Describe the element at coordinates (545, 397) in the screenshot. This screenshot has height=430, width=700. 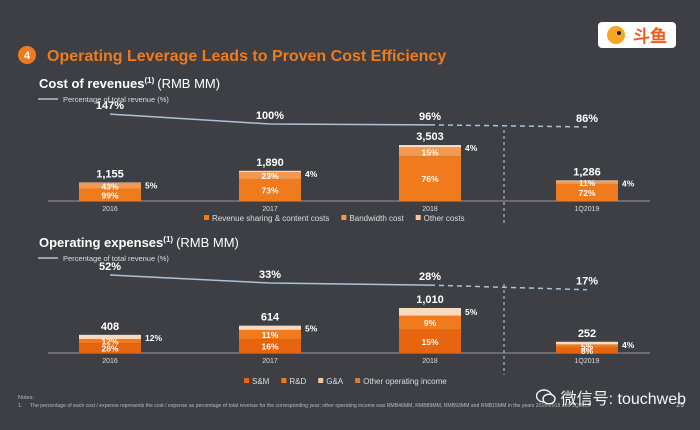
I see `wechat-icon` at that location.